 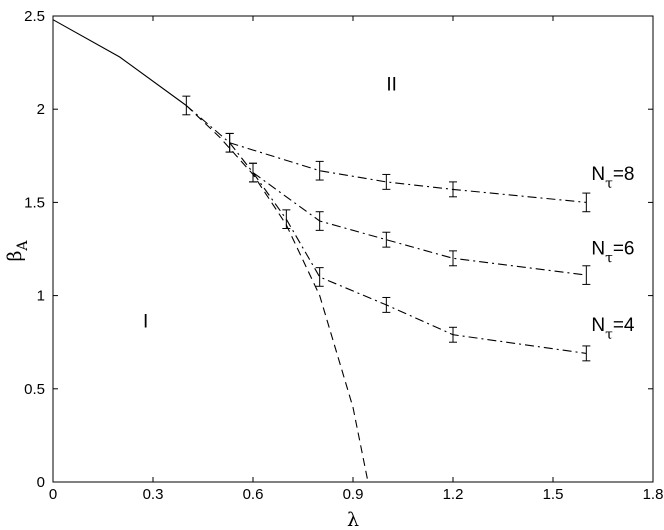 What do you see at coordinates (53, 494) in the screenshot?
I see `x-tick-label: 0` at bounding box center [53, 494].